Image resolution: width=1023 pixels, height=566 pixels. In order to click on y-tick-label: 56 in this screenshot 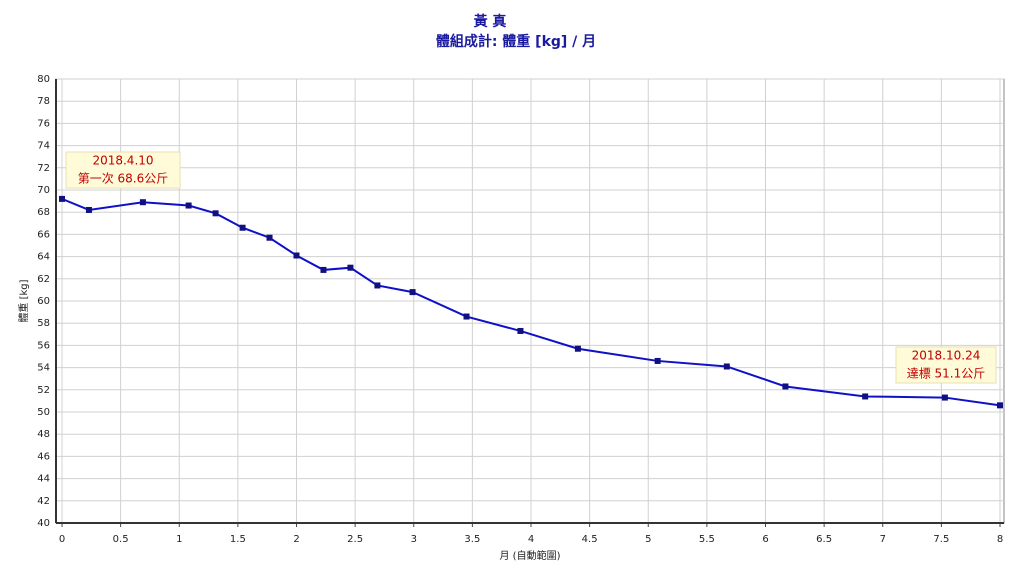, I will do `click(43, 345)`.